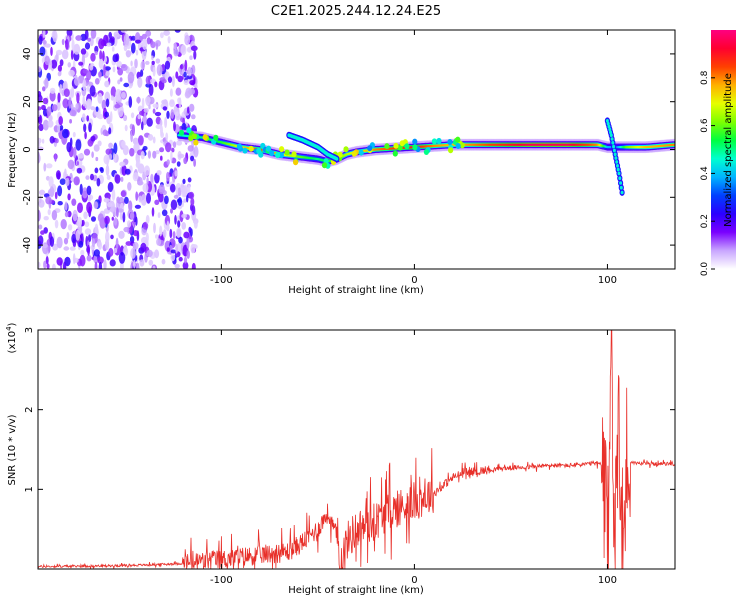 The image size is (750, 600). I want to click on spectrogram-ytick-label: 0, so click(27, 149).